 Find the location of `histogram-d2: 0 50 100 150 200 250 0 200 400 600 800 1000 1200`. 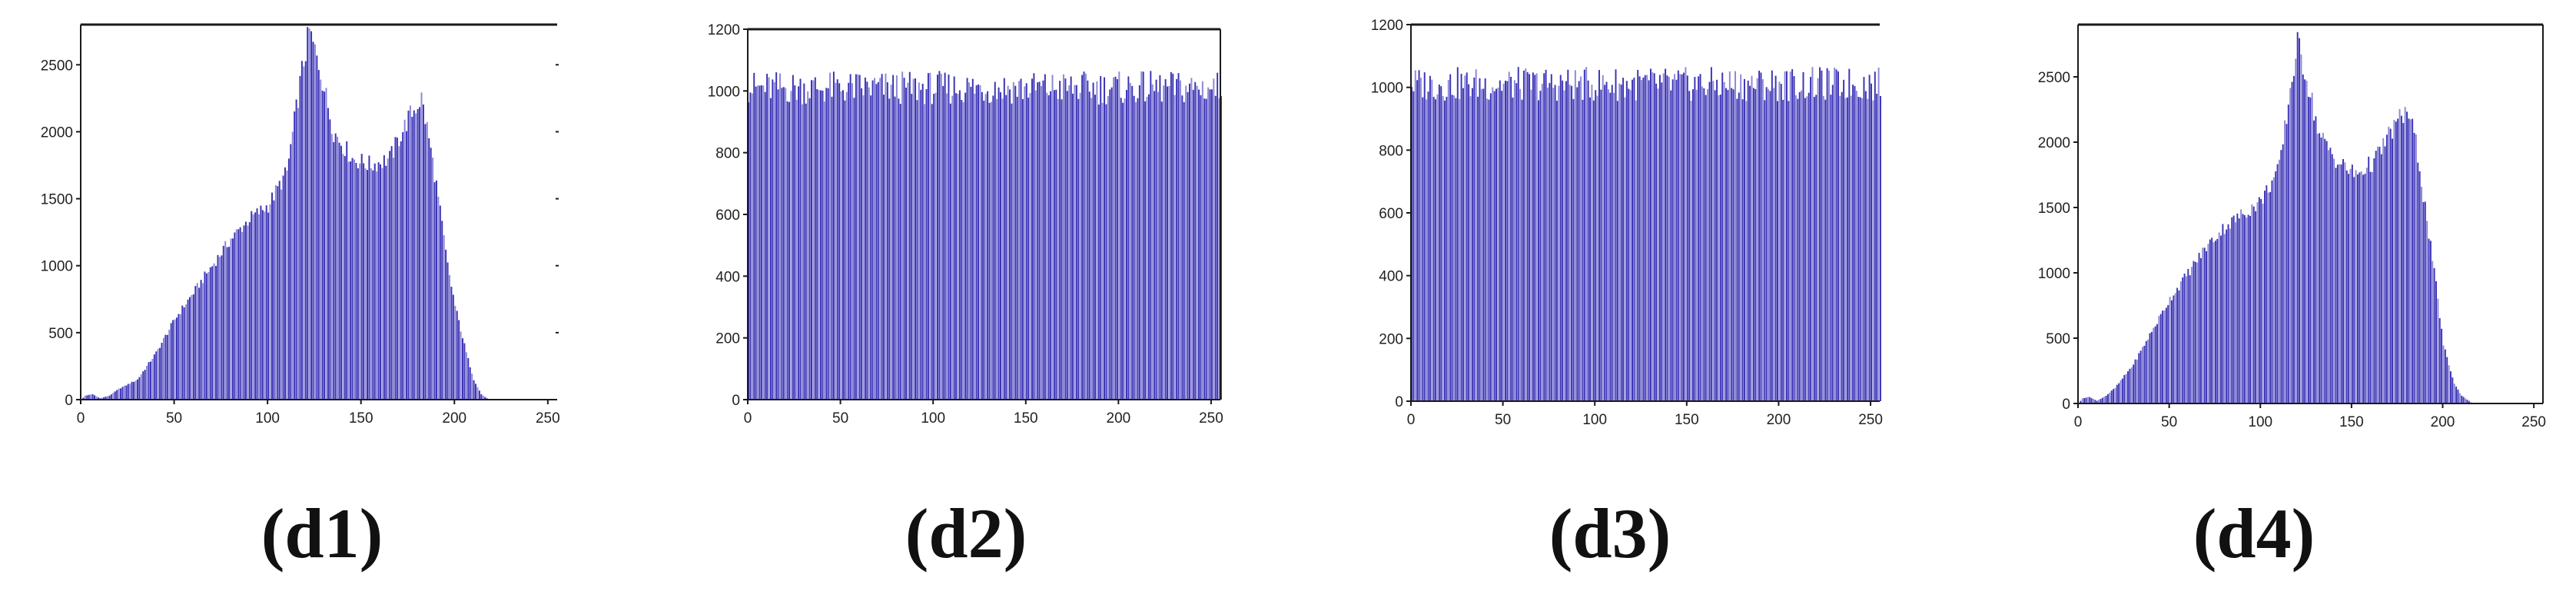

histogram-d2: 0 50 100 150 200 250 0 200 400 600 800 1000 1200 is located at coordinates (965, 224).